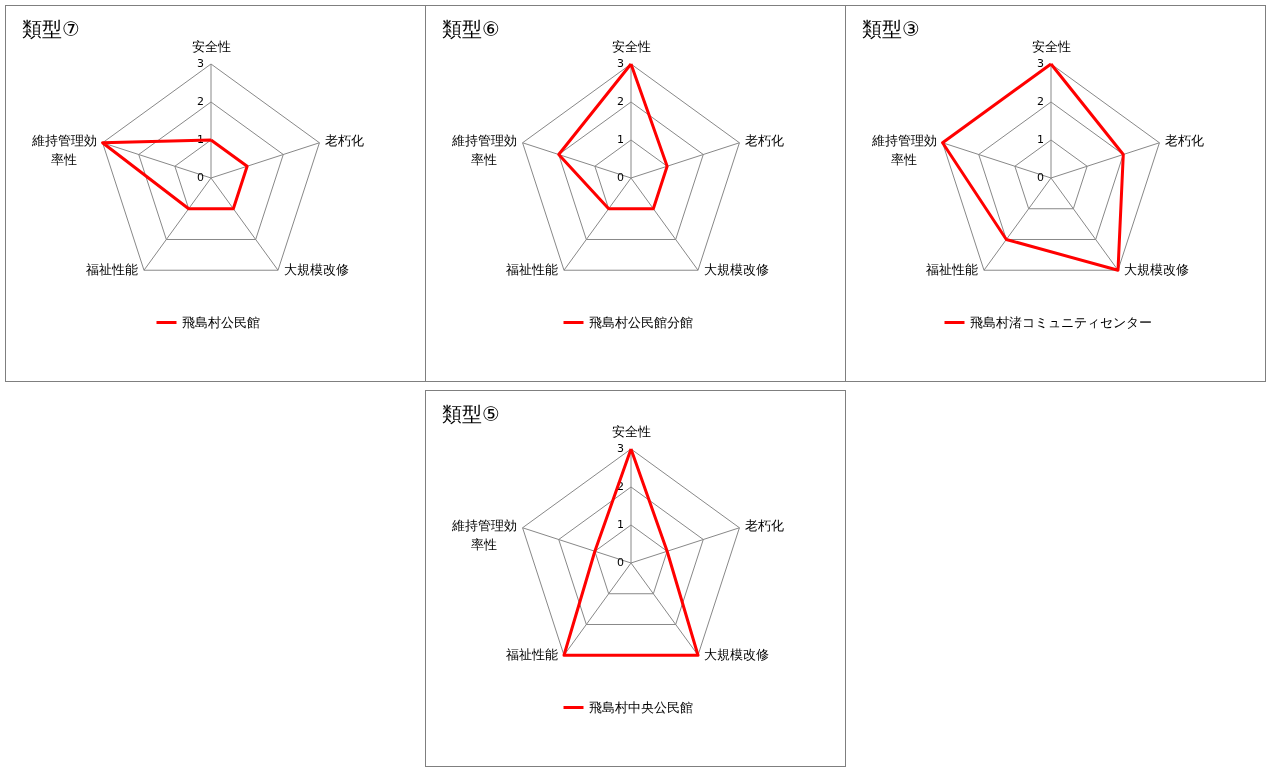 The width and height of the screenshot is (1266, 767). Describe the element at coordinates (641, 707) in the screenshot. I see `legend-label: 飛島村中央公民館` at that location.